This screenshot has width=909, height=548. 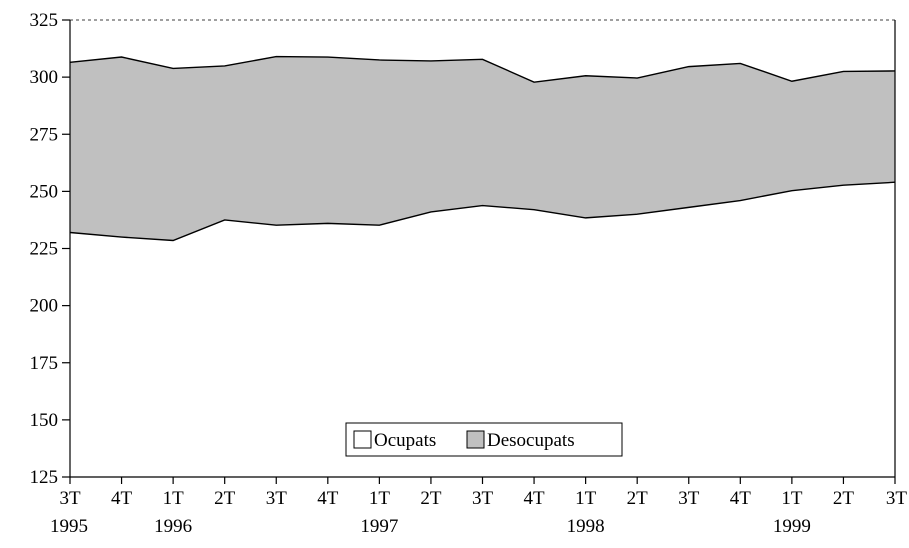 I want to click on legend: Ocupats Desocupats, so click(x=484, y=439).